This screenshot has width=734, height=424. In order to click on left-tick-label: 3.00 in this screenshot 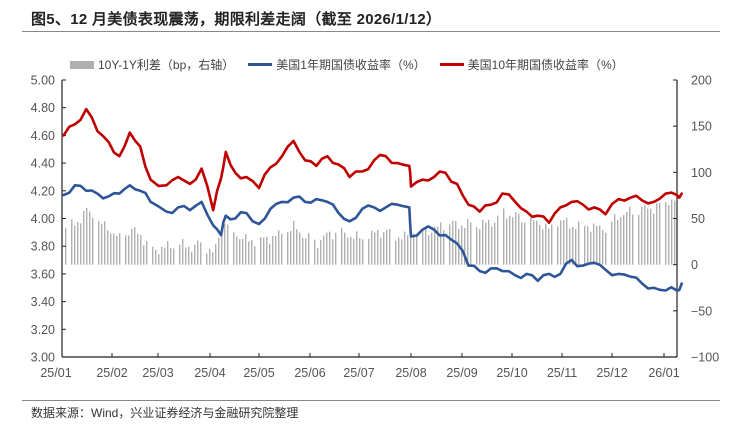, I will do `click(43, 358)`.